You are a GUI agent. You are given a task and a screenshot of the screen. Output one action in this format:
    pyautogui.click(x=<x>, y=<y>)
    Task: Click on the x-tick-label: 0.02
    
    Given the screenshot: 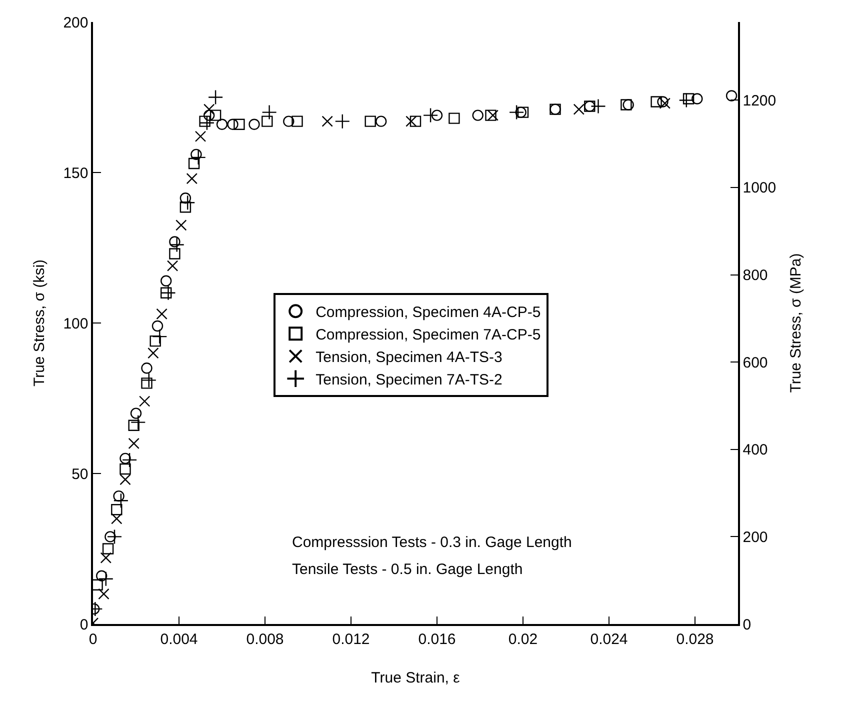 What is the action you would take?
    pyautogui.click(x=523, y=639)
    